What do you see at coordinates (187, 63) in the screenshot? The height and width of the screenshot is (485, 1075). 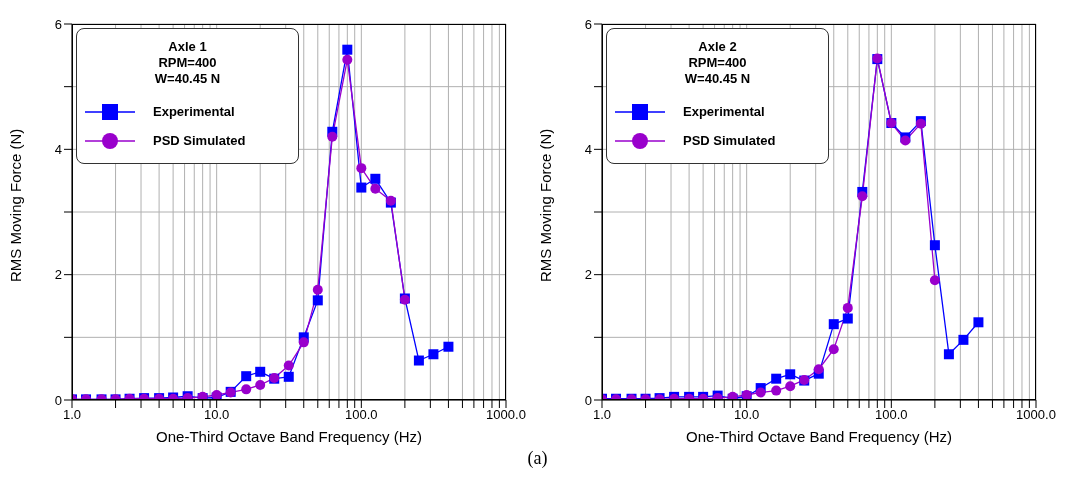 I see `legend-title: Axle 1 RPM=400 W=40.45 N` at bounding box center [187, 63].